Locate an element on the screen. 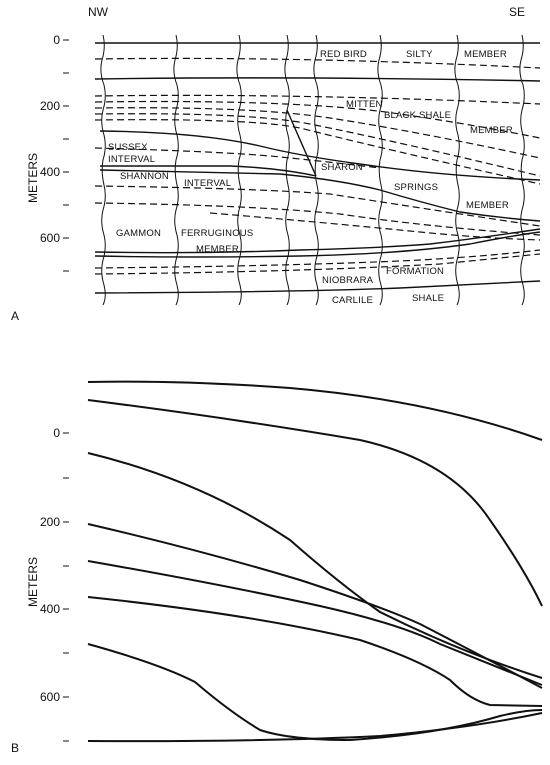 The width and height of the screenshot is (550, 765). label-shannon: SHANNON is located at coordinates (144, 176).